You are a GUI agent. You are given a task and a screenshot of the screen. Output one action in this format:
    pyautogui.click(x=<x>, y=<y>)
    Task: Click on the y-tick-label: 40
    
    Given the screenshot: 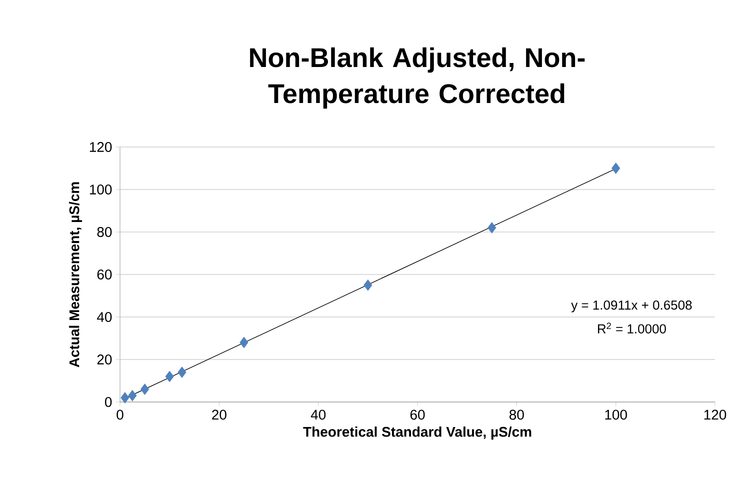 What is the action you would take?
    pyautogui.click(x=104, y=317)
    